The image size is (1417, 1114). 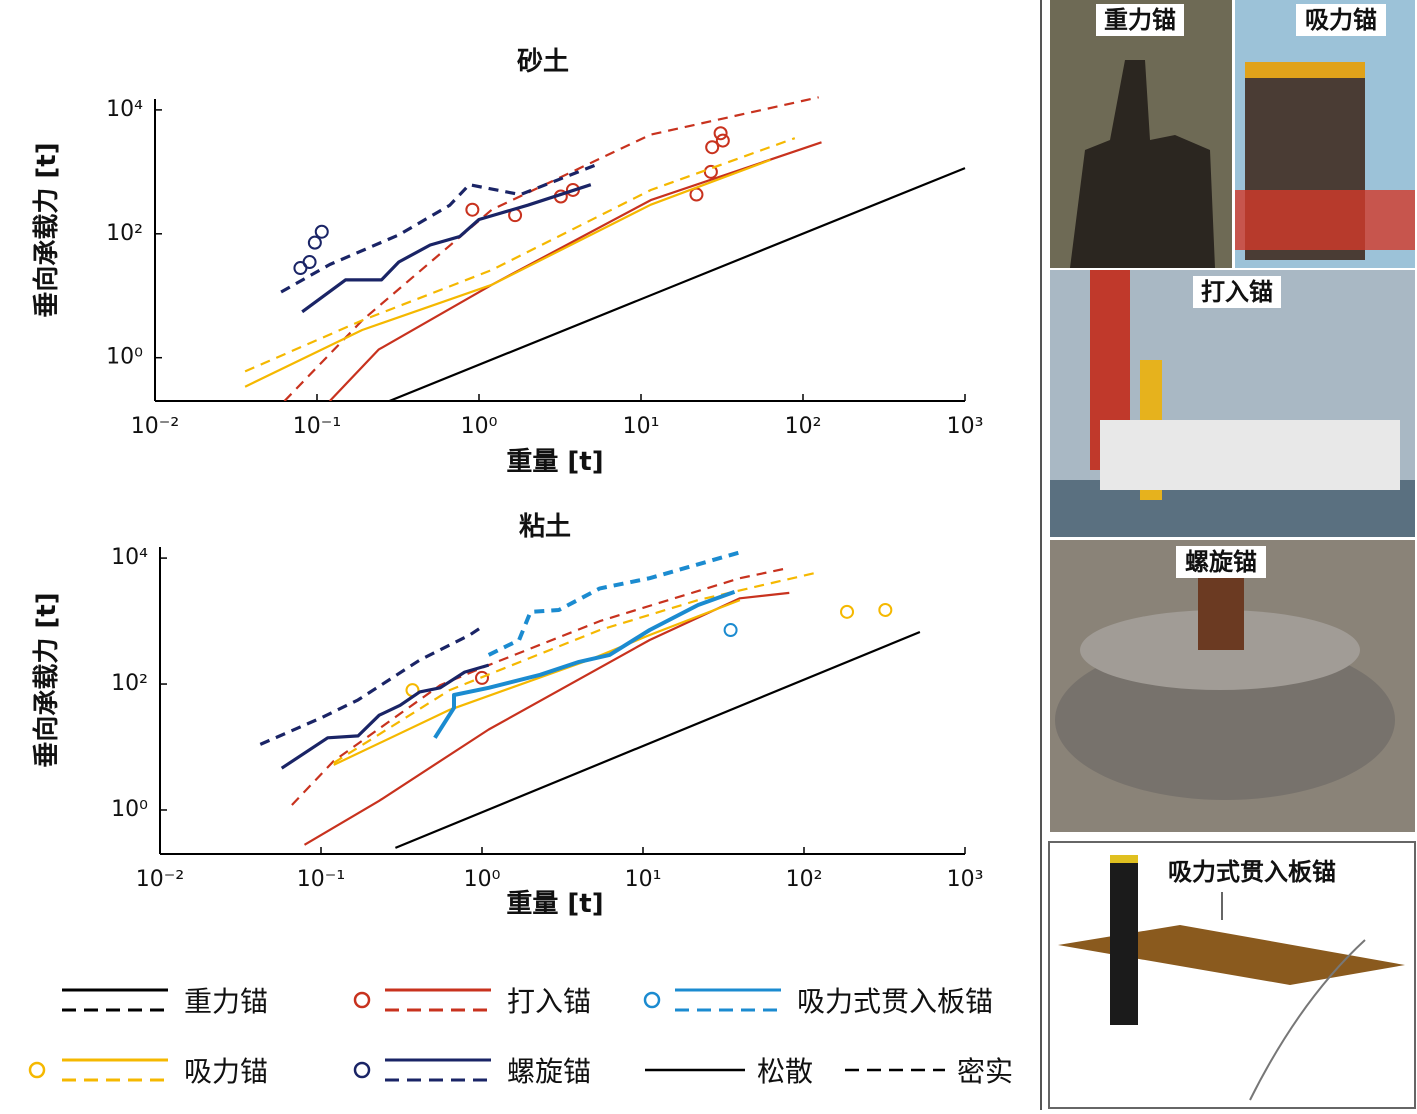 I want to click on photo-label: 打入锚, so click(x=1237, y=292).